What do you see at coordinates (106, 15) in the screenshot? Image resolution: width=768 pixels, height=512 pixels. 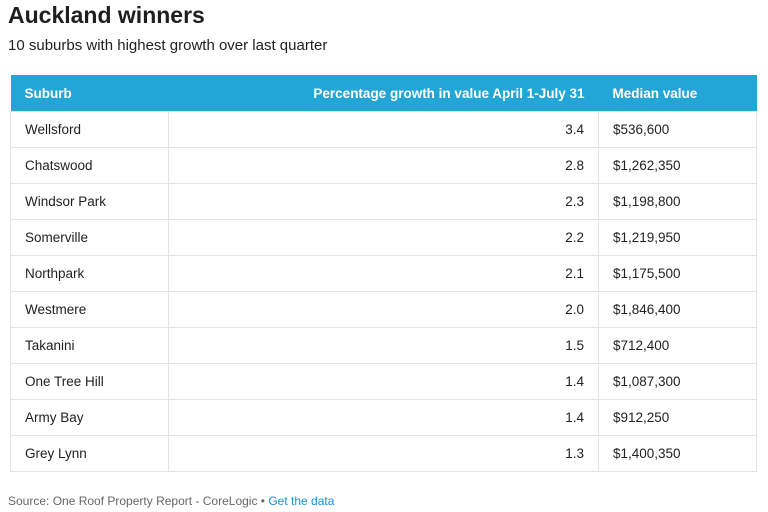 I see `chart-title: Auckland winners` at bounding box center [106, 15].